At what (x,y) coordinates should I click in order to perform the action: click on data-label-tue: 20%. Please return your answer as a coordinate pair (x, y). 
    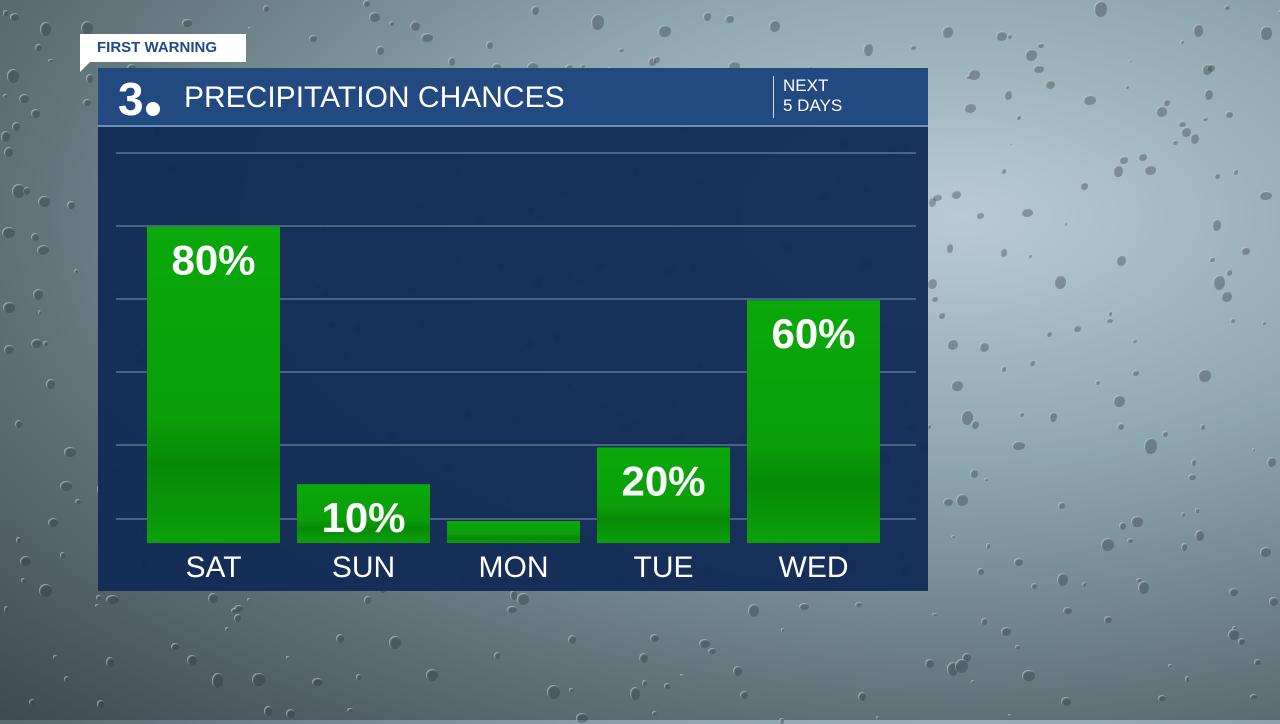
    Looking at the image, I should click on (663, 480).